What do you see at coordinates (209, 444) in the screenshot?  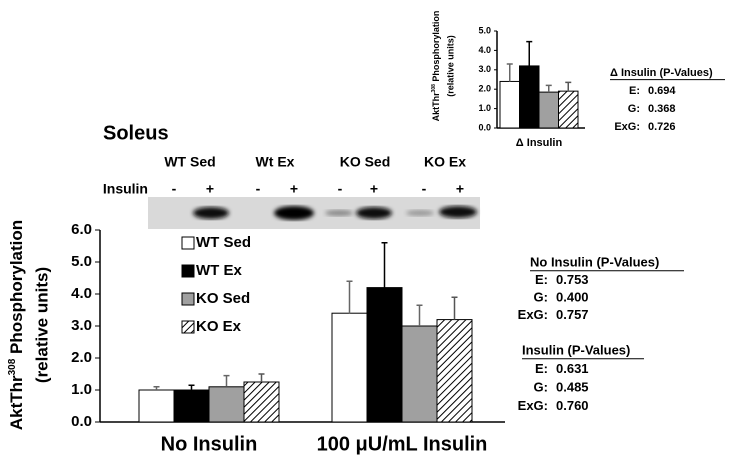 I see `x-tick-label: No Insulin` at bounding box center [209, 444].